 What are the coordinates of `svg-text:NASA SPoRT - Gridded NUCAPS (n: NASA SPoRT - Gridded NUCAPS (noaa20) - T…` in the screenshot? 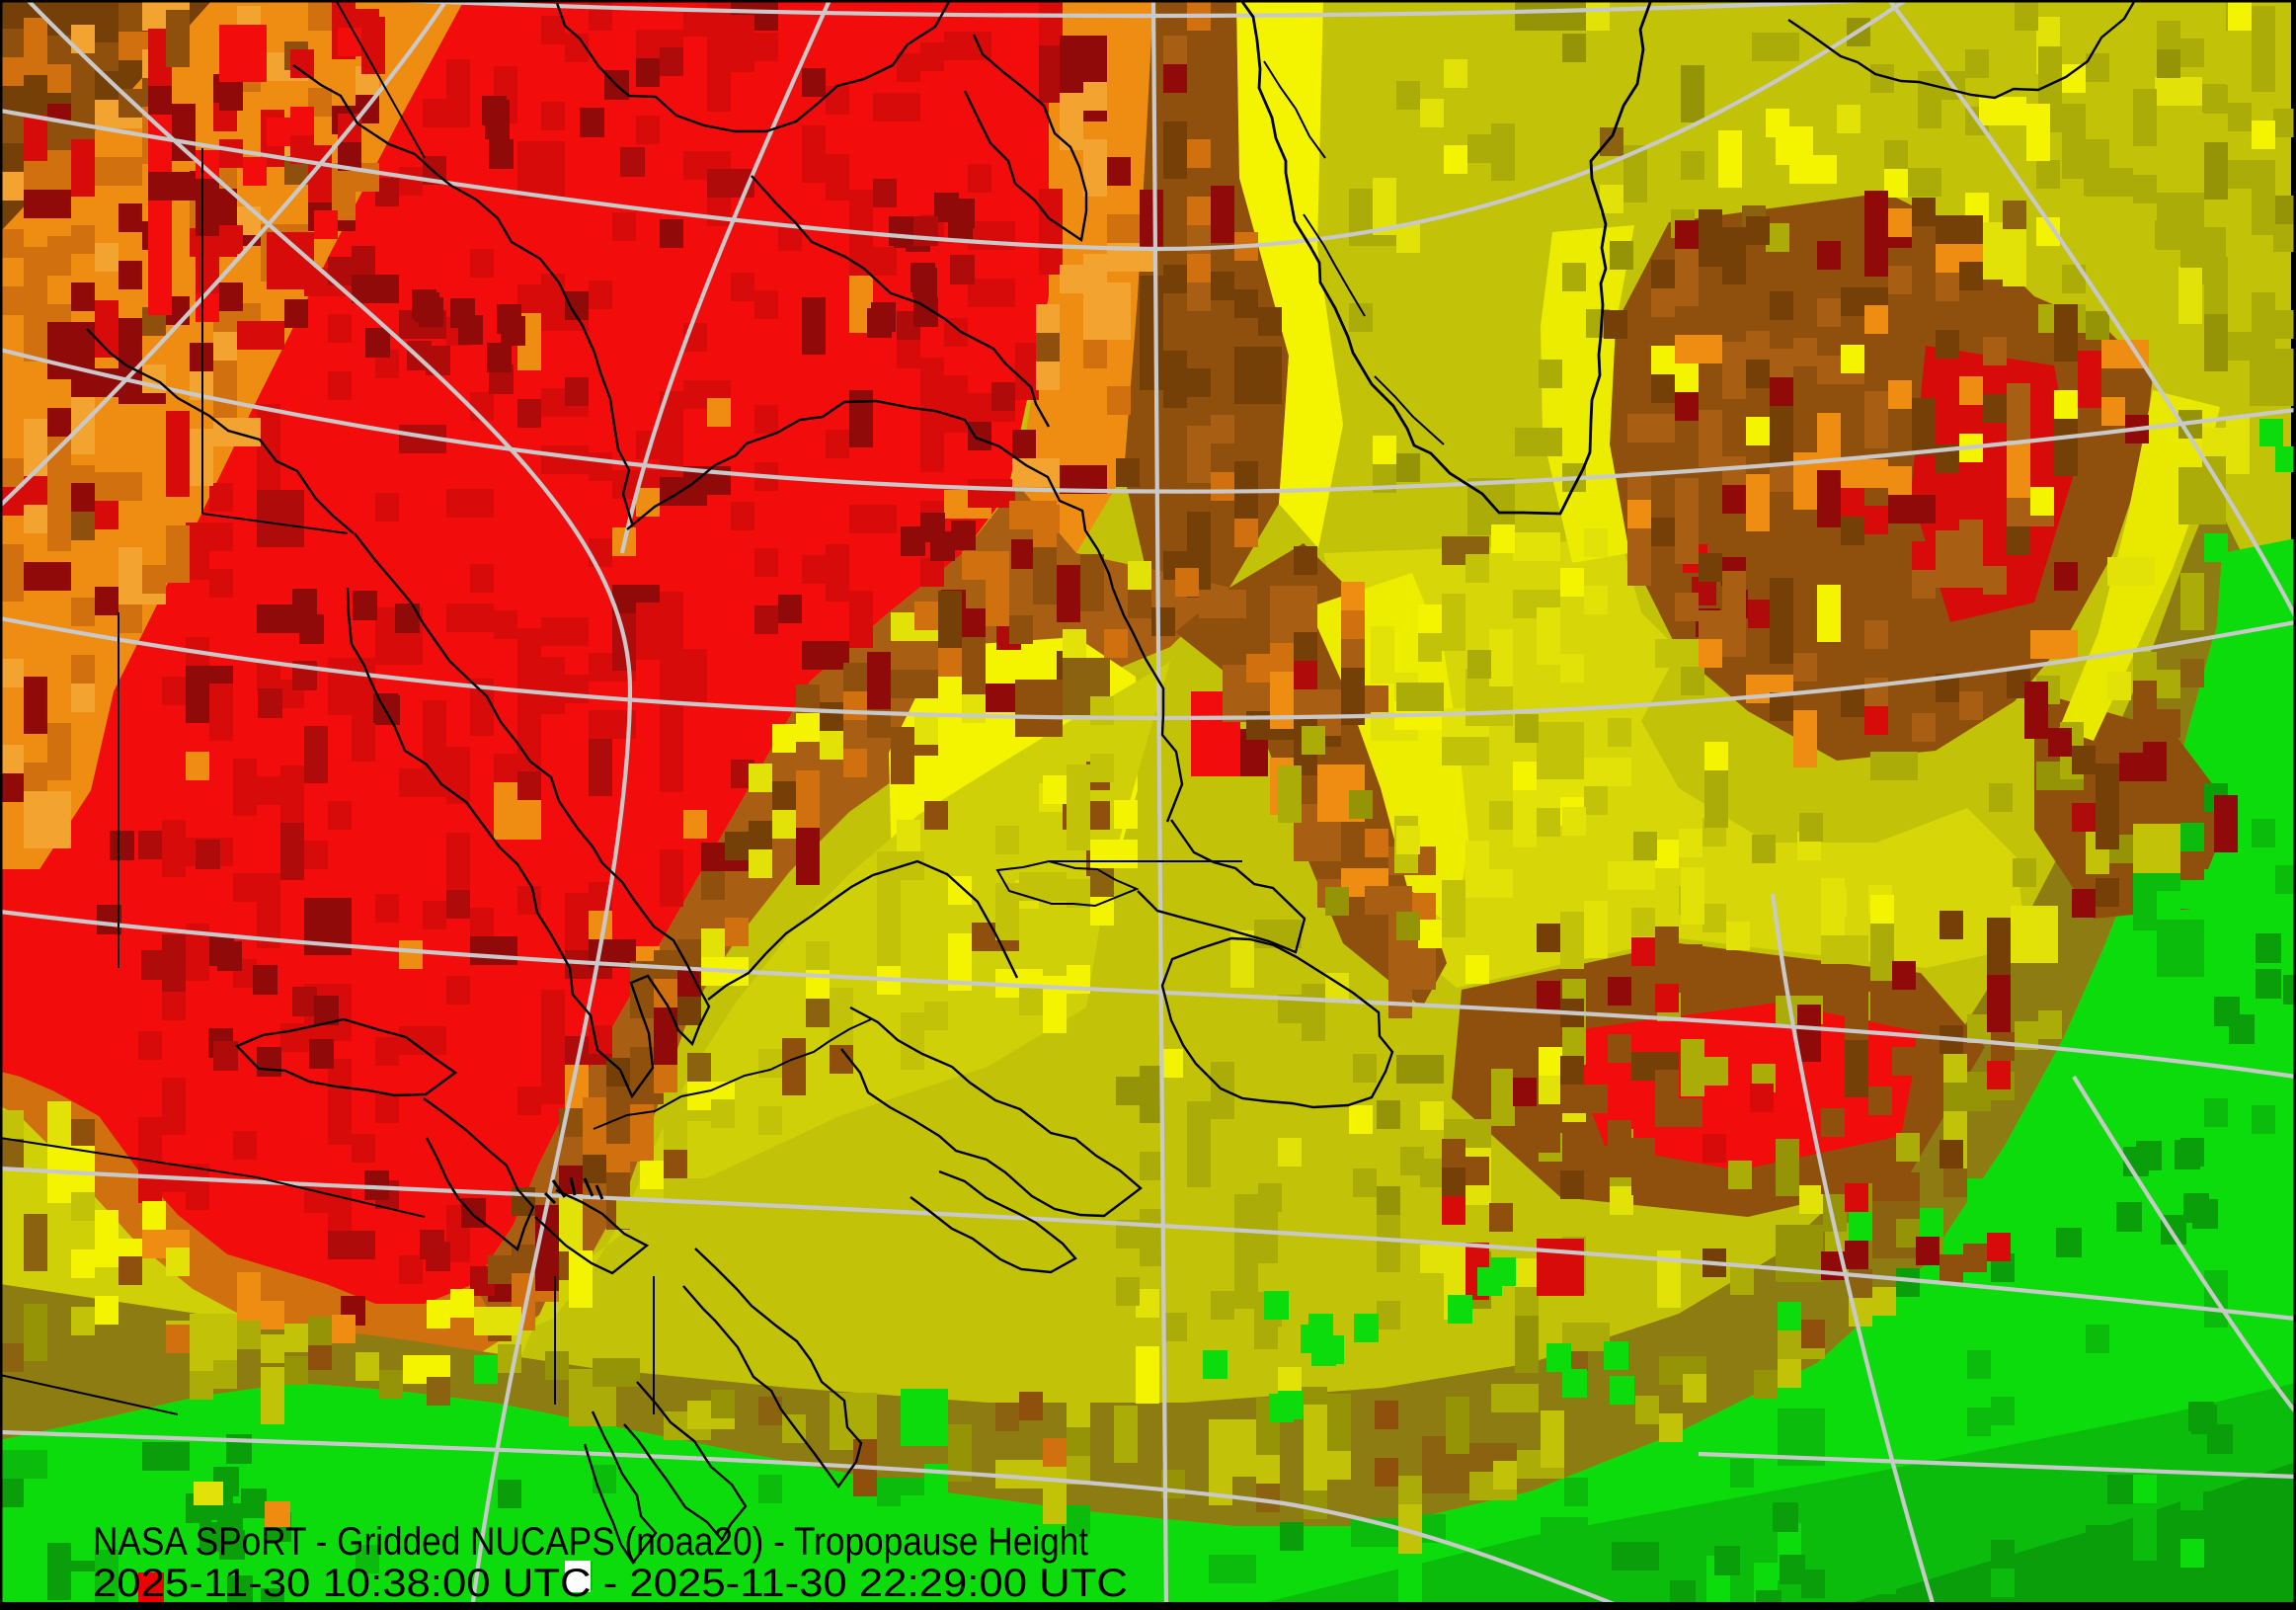 It's located at (591, 1542).